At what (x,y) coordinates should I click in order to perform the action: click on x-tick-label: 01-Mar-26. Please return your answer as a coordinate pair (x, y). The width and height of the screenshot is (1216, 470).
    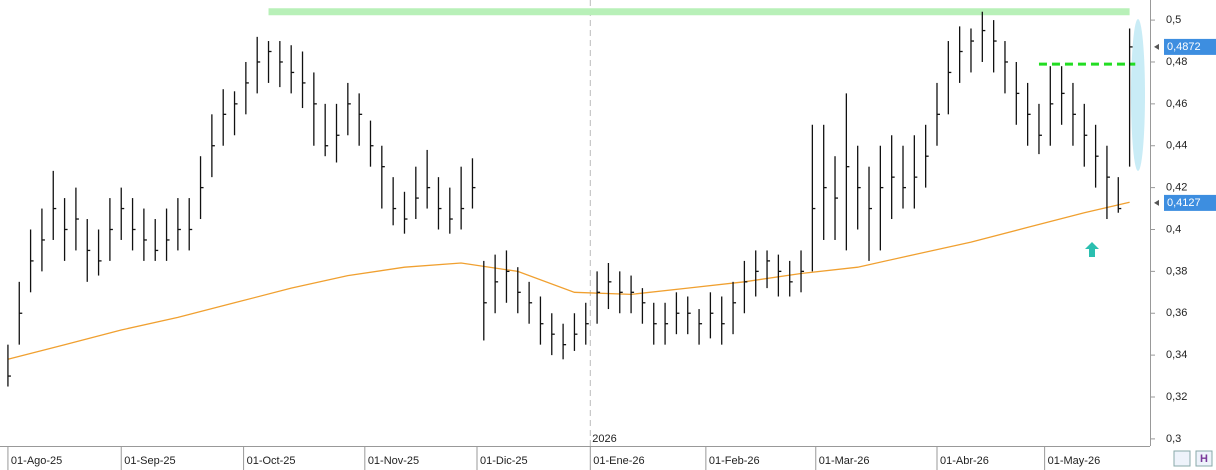
    Looking at the image, I should click on (844, 461).